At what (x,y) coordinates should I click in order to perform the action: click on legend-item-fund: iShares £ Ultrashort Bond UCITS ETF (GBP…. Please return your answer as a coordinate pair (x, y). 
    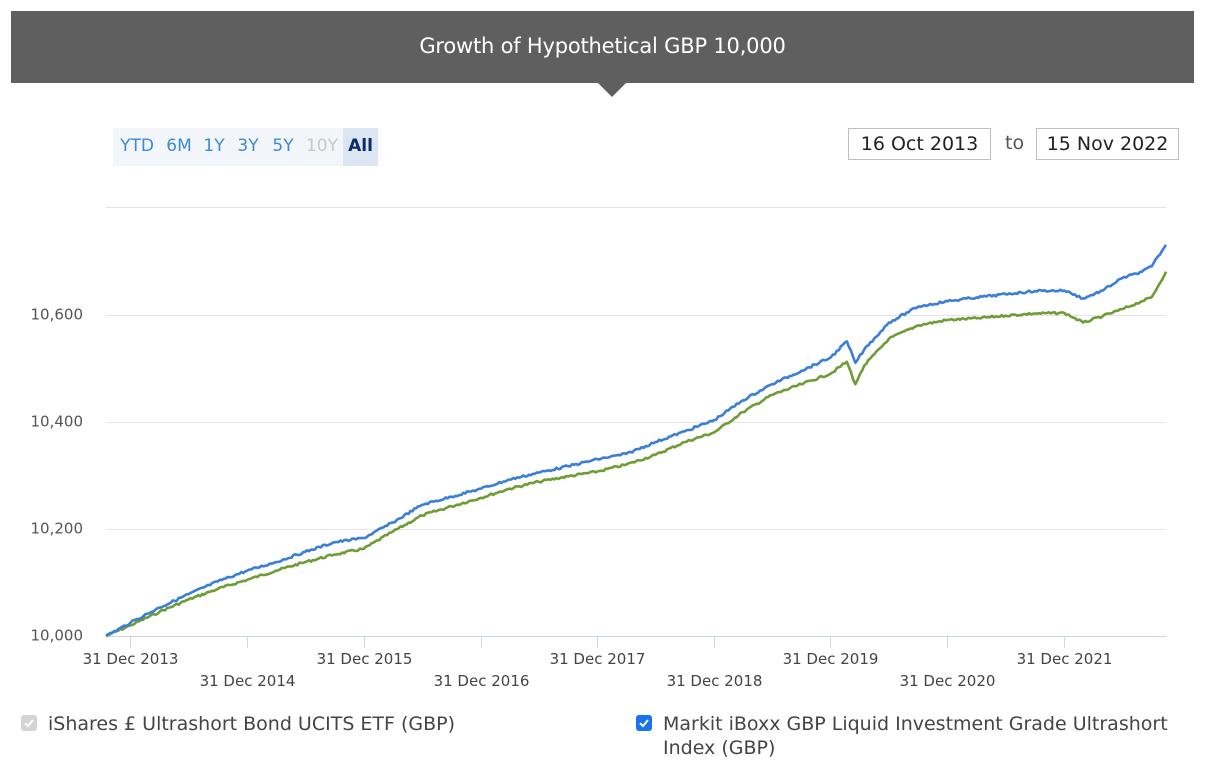
    Looking at the image, I should click on (301, 724).